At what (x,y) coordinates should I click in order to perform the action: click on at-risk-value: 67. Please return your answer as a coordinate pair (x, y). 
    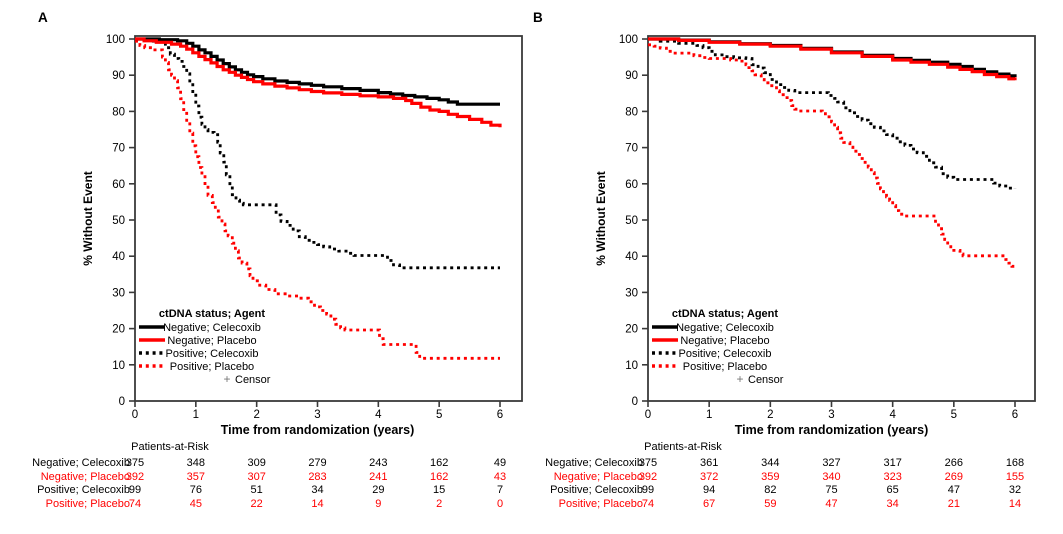
    Looking at the image, I should click on (709, 504).